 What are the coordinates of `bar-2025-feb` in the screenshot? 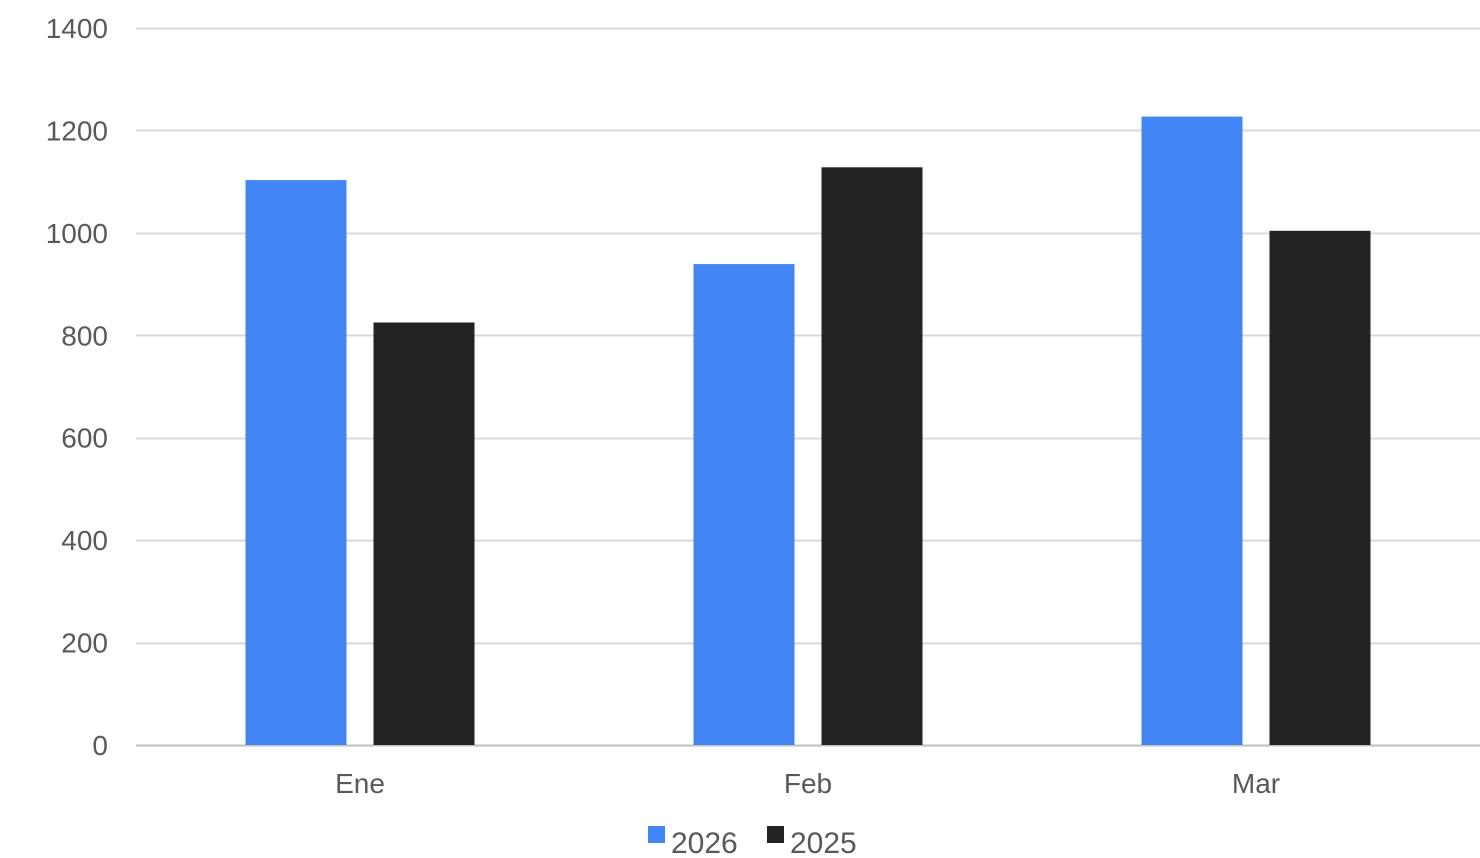 It's located at (872, 456).